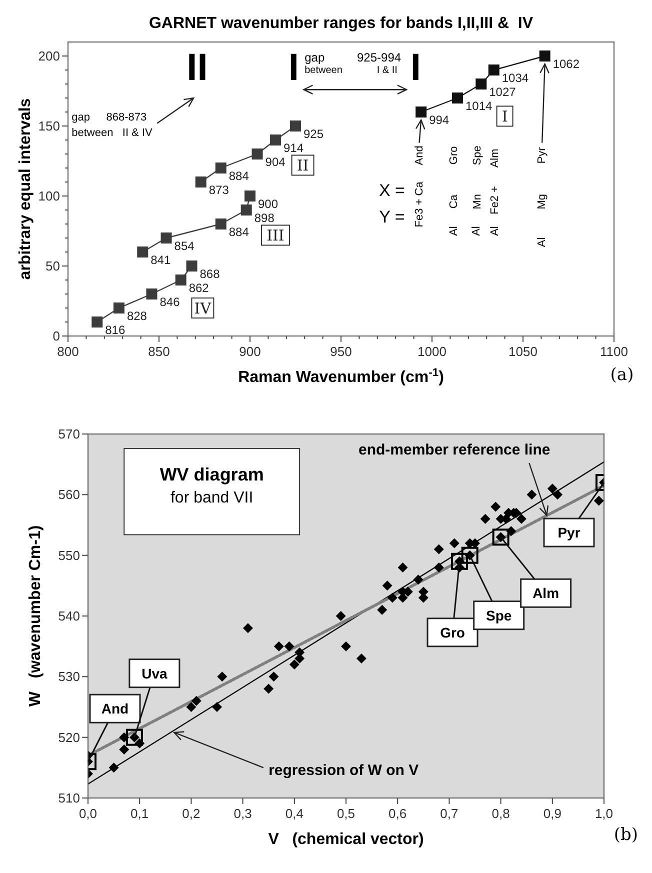 Image resolution: width=652 pixels, height=873 pixels. Describe the element at coordinates (346, 839) in the screenshot. I see `x-axis-title: V (chemical vector)` at that location.